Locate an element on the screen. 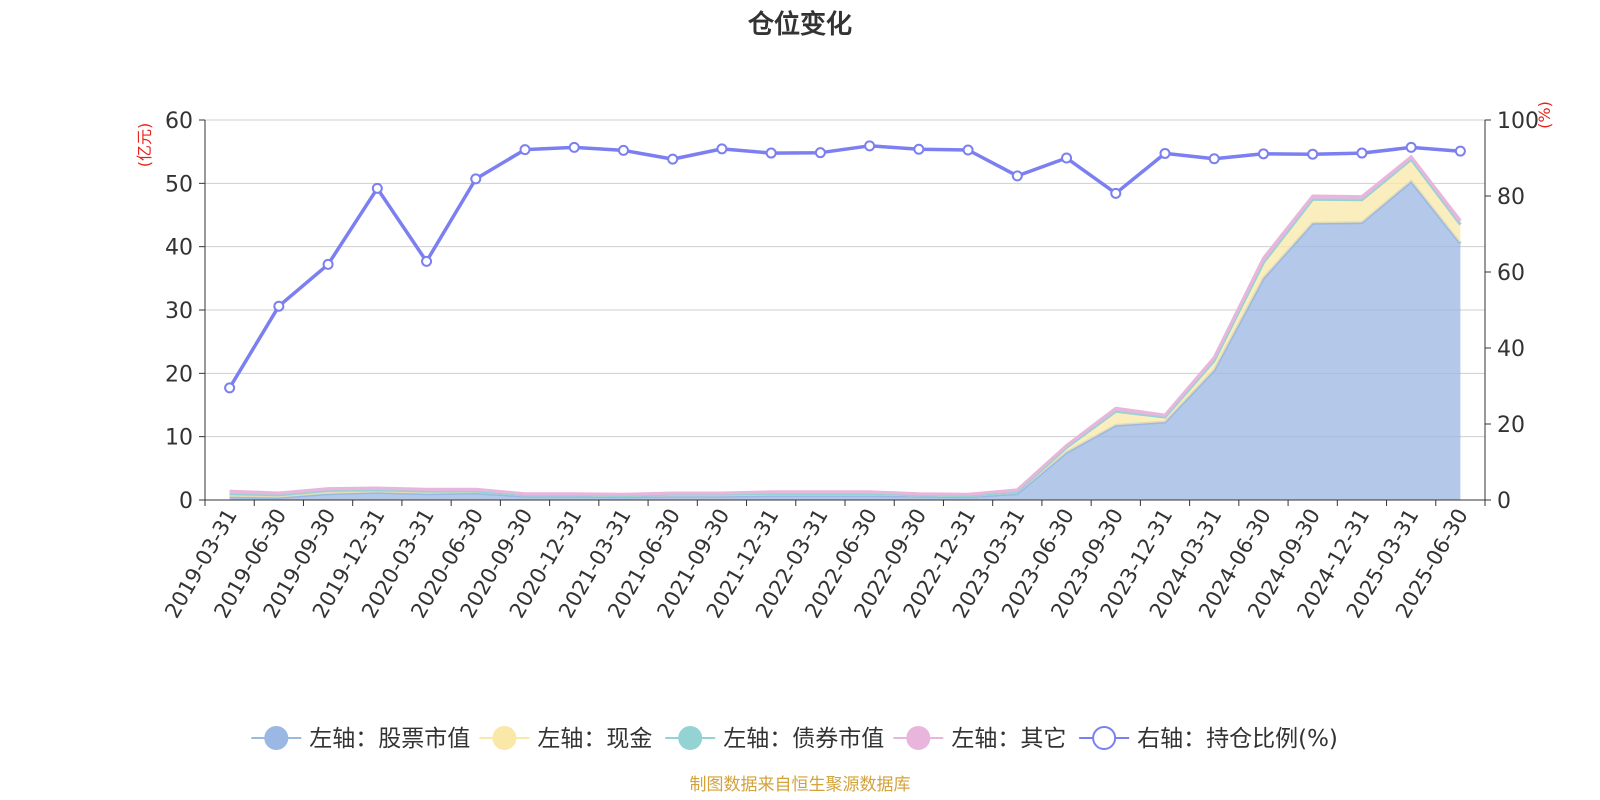  data-source-note: 制图数据来自恒生聚源数据库 is located at coordinates (800, 785).